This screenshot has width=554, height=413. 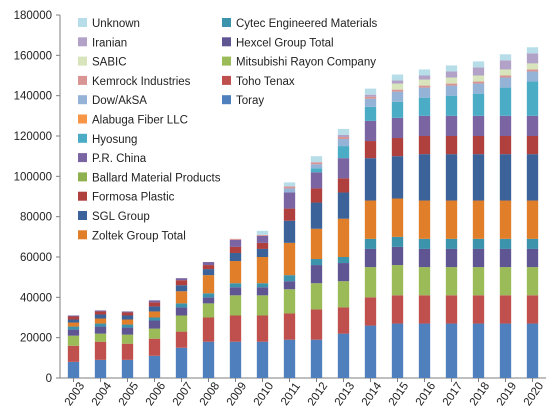 What do you see at coordinates (370, 311) in the screenshot?
I see `bar-segment-toho-tenax-2014` at bounding box center [370, 311].